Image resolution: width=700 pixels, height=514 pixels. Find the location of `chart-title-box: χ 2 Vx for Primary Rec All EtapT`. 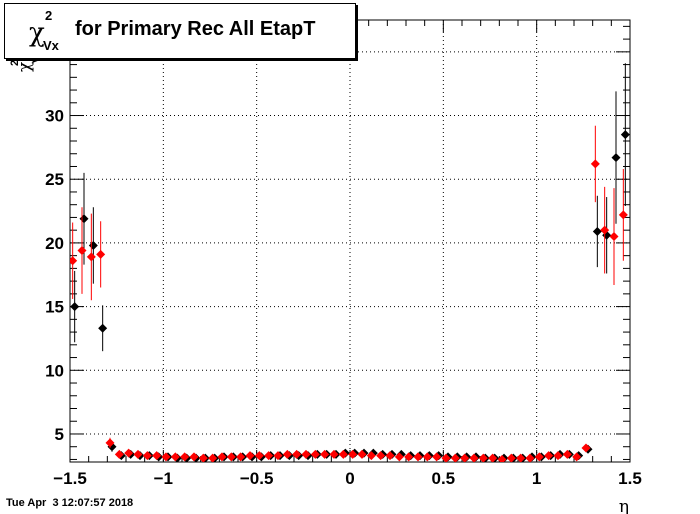

chart-title-box: χ 2 Vx for Primary Rec All EtapT is located at coordinates (180, 31).